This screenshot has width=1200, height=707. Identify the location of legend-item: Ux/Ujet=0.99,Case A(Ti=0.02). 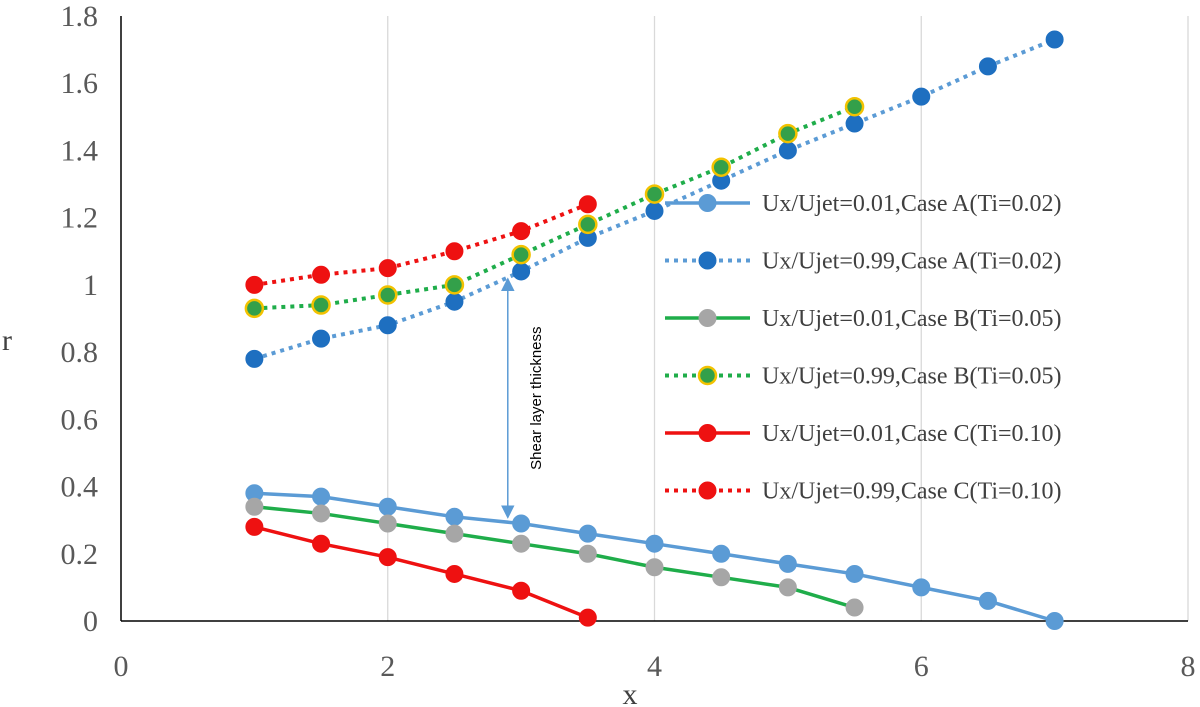
(863, 262).